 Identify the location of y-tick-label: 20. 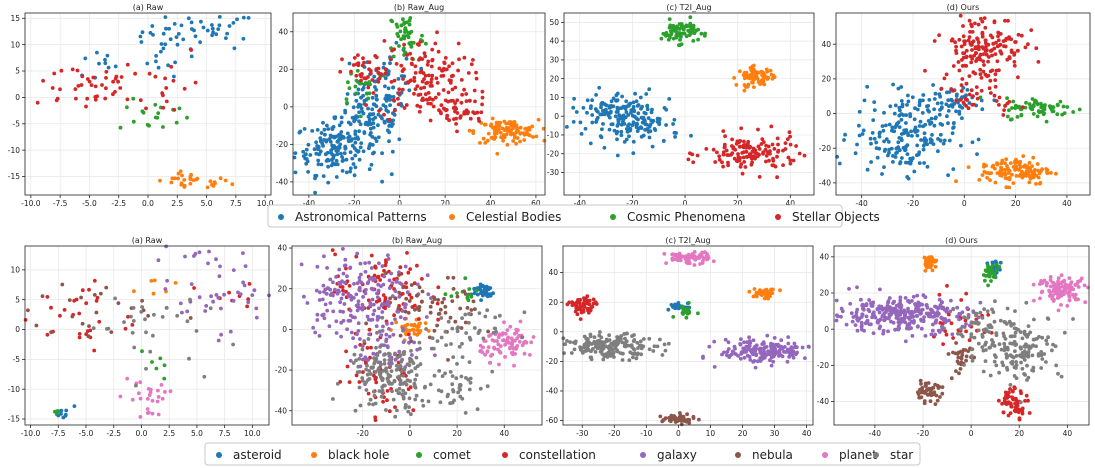
(283, 69).